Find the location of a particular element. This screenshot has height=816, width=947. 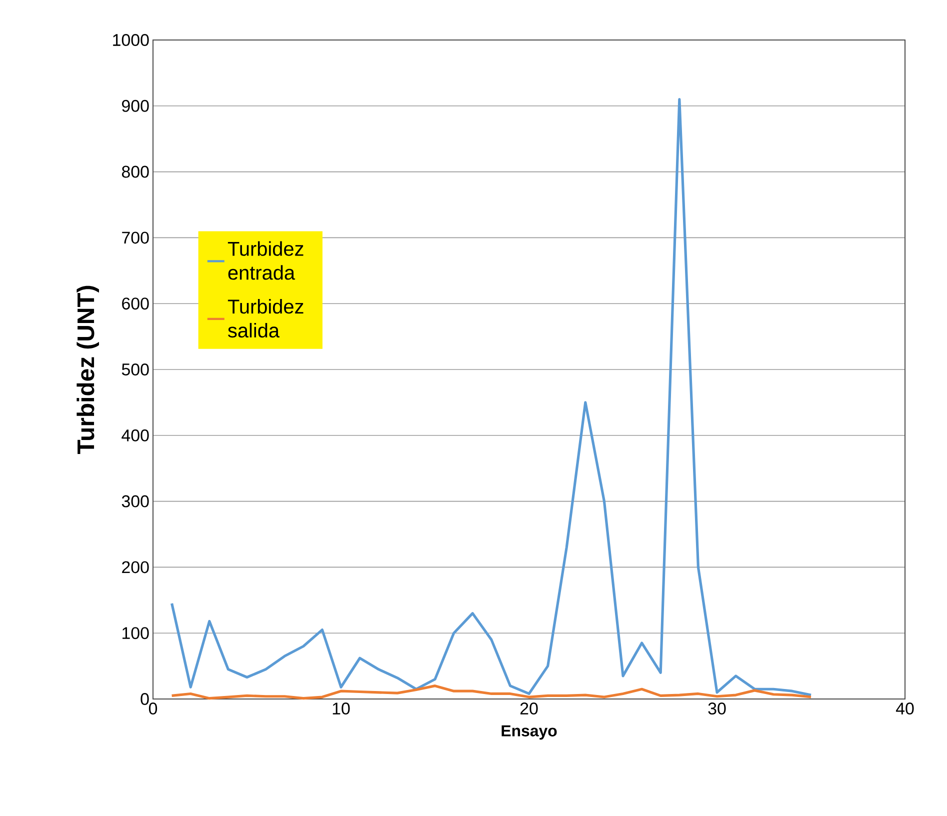

y-tick-label: 500 is located at coordinates (135, 370).